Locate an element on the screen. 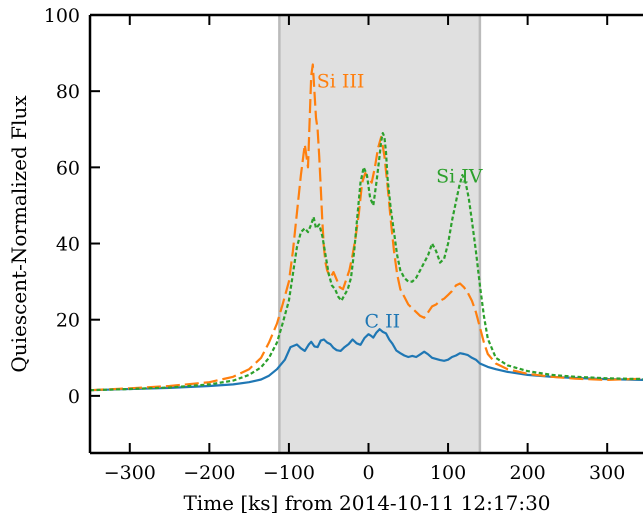 The image size is (643, 516). series-label-c-ii: C II is located at coordinates (383, 321).